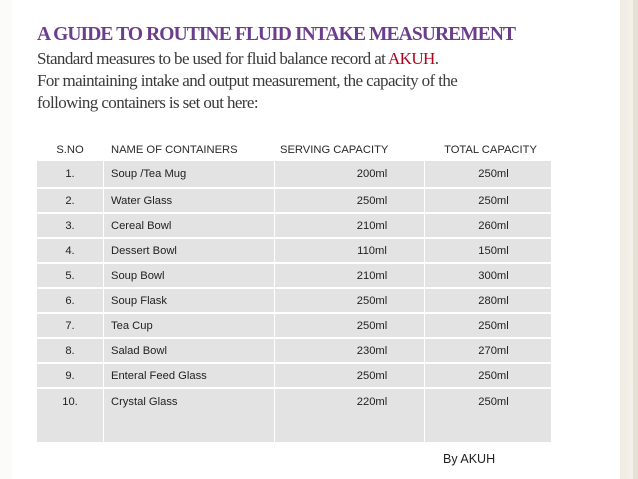  Describe the element at coordinates (6, 239) in the screenshot. I see `slide-left-margin` at that location.